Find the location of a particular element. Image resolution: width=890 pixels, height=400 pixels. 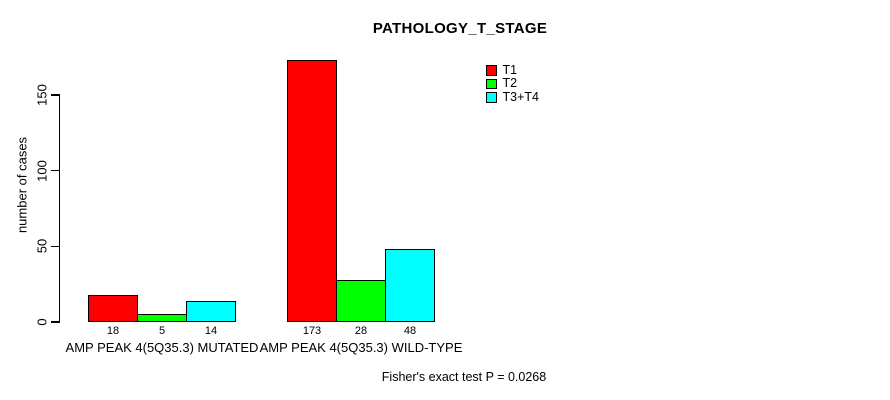

y-tick-label: 0 is located at coordinates (42, 322).